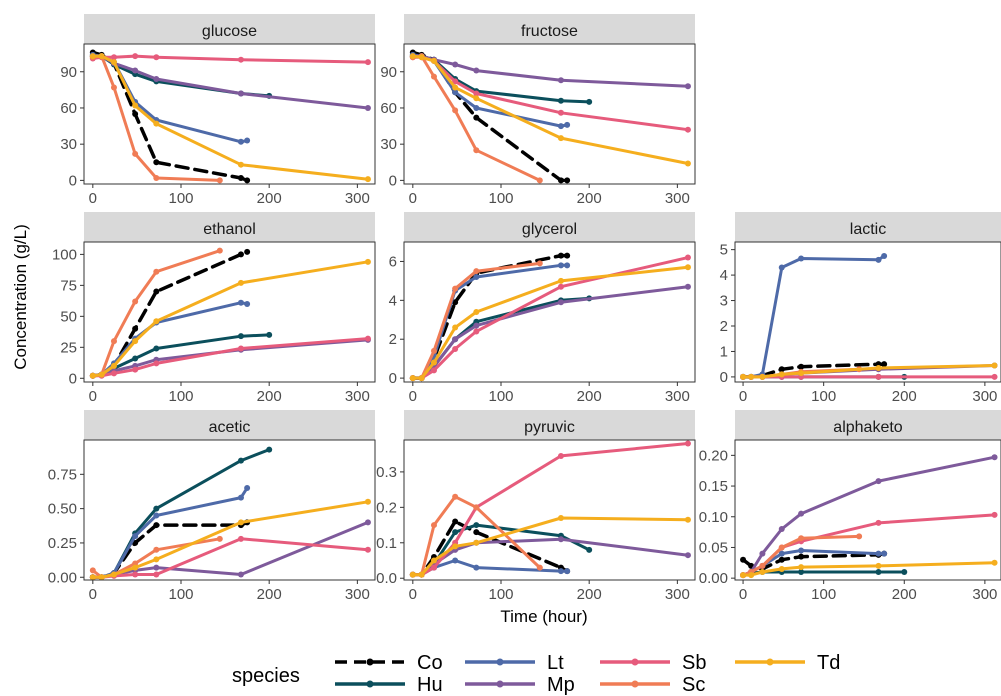  Describe the element at coordinates (984, 396) in the screenshot. I see `x-tick-label: 300` at that location.